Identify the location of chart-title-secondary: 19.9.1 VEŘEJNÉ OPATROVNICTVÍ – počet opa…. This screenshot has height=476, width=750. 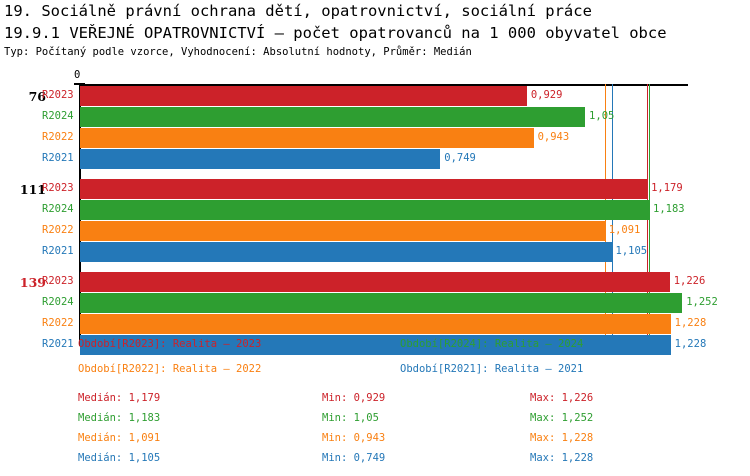
(335, 33).